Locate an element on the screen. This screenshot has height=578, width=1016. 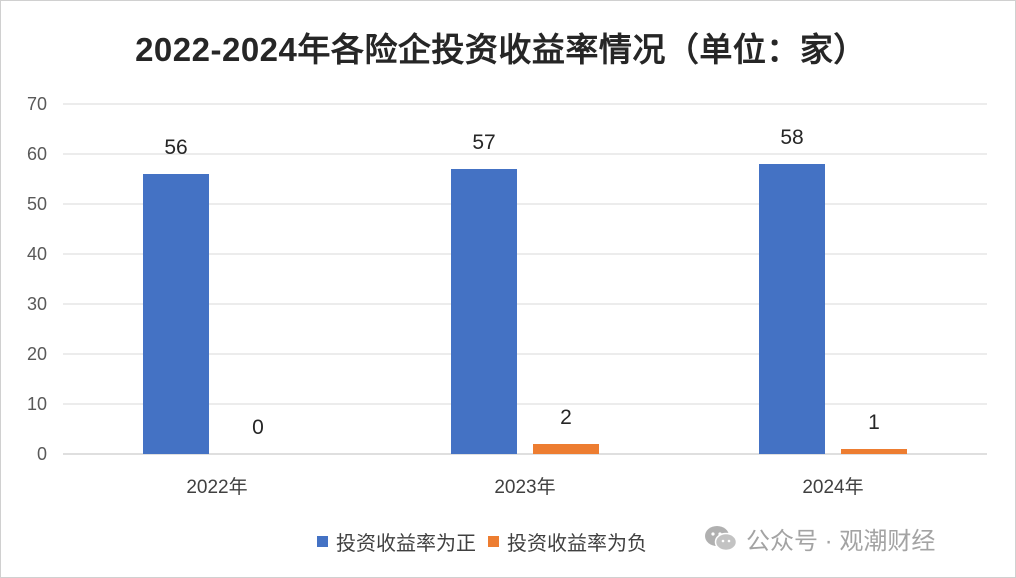
legend-label-positive: 投资收益率为正 is located at coordinates (406, 544).